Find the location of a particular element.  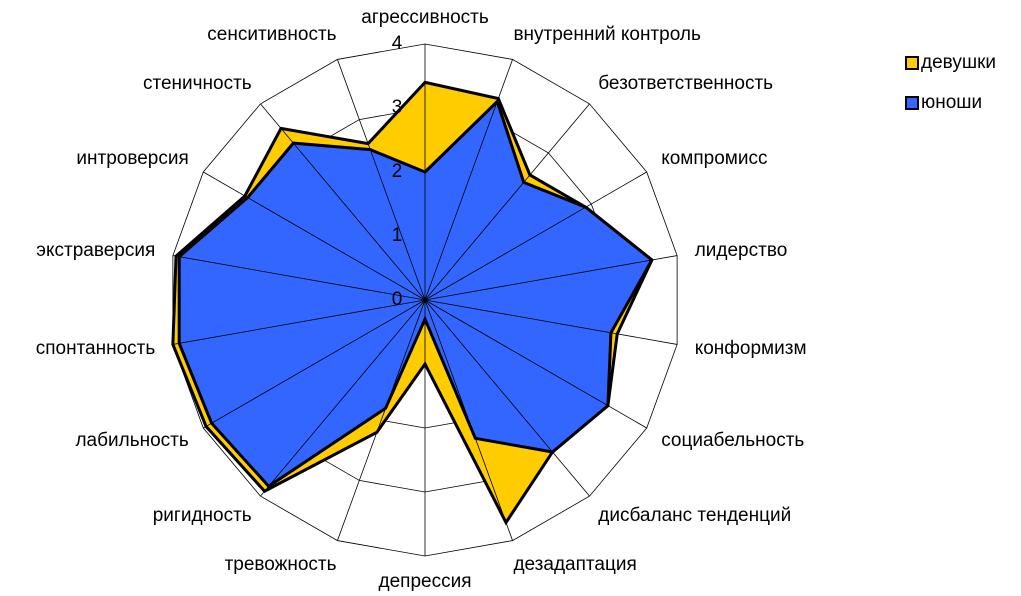

r-tick-label: 3 is located at coordinates (397, 107).